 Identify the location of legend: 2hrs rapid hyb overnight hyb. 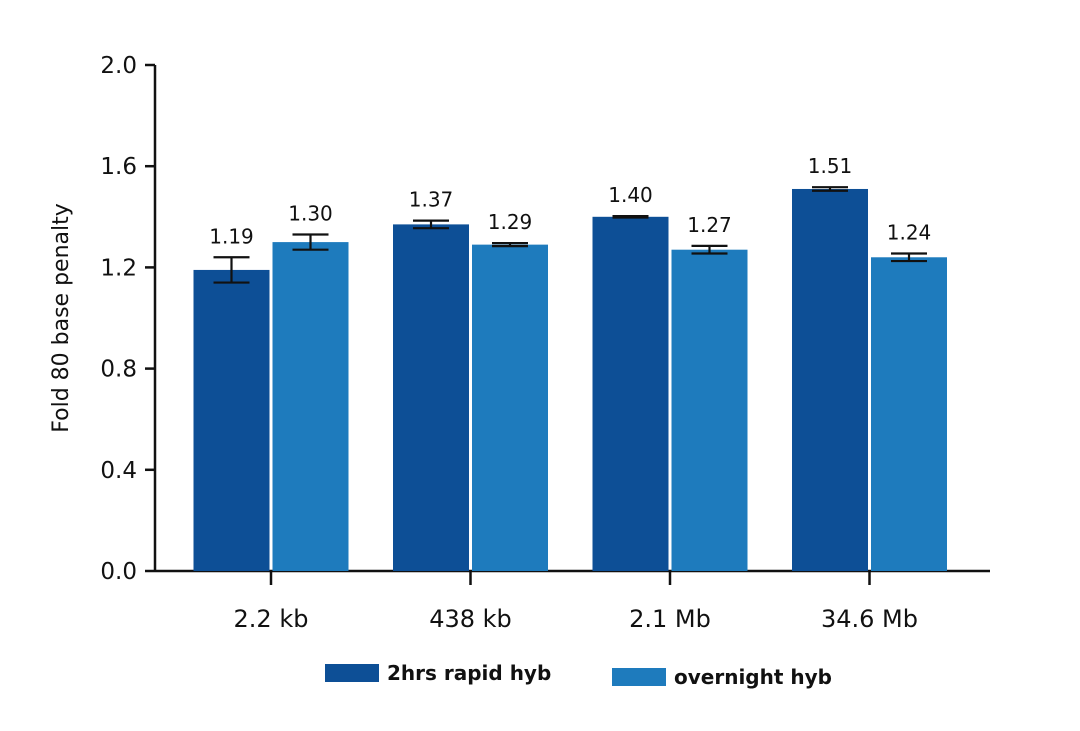
(578, 675).